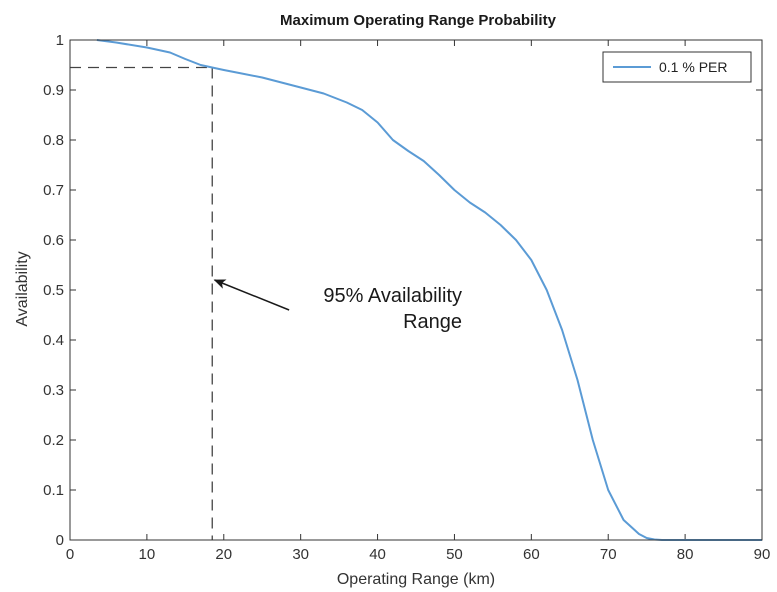  I want to click on chart-title: Maximum Operating Range Probability, so click(418, 20).